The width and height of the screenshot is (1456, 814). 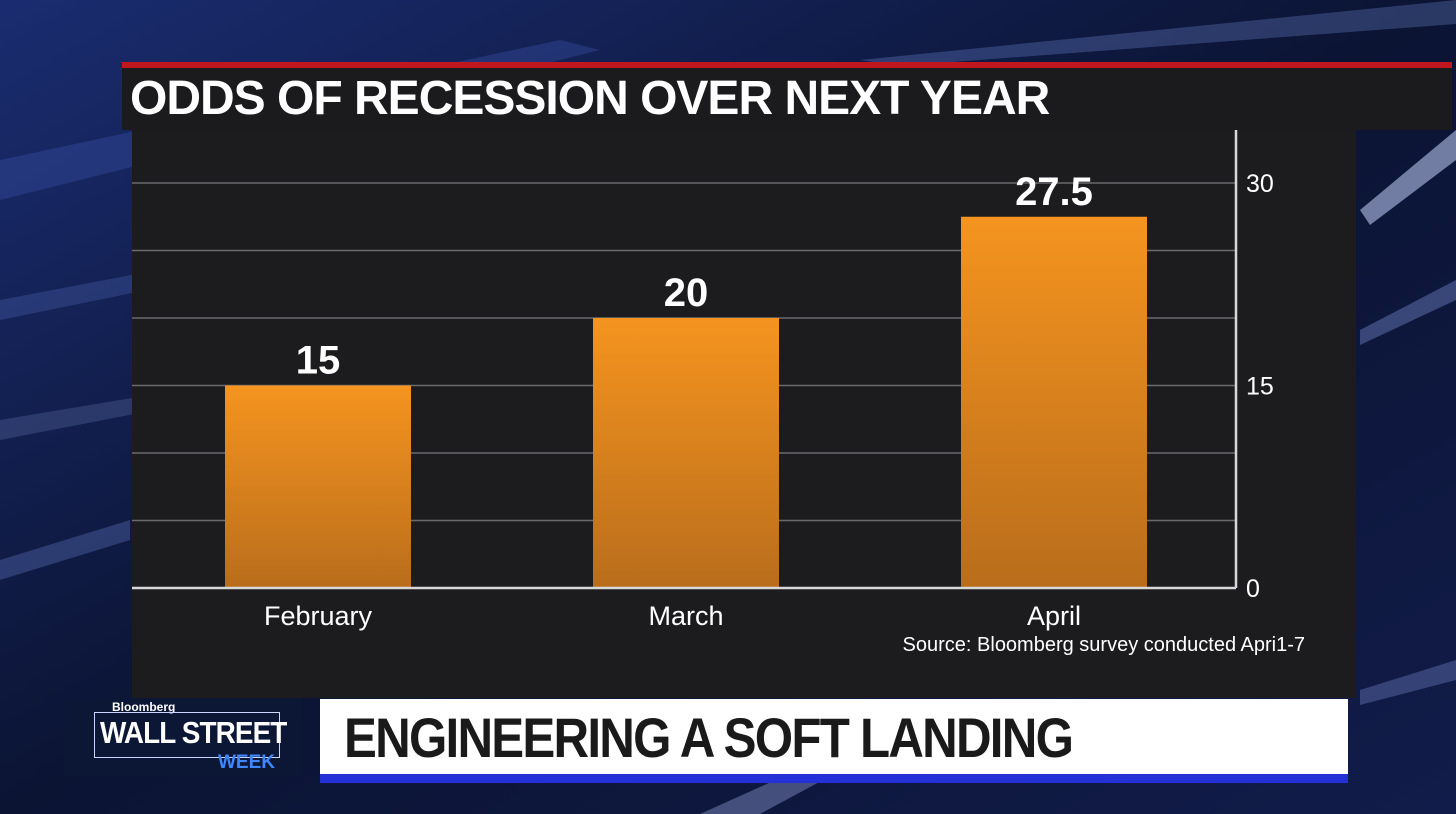 I want to click on chart-title: ODDS OF RECESSION OVER NEXT YEAR, so click(x=590, y=98).